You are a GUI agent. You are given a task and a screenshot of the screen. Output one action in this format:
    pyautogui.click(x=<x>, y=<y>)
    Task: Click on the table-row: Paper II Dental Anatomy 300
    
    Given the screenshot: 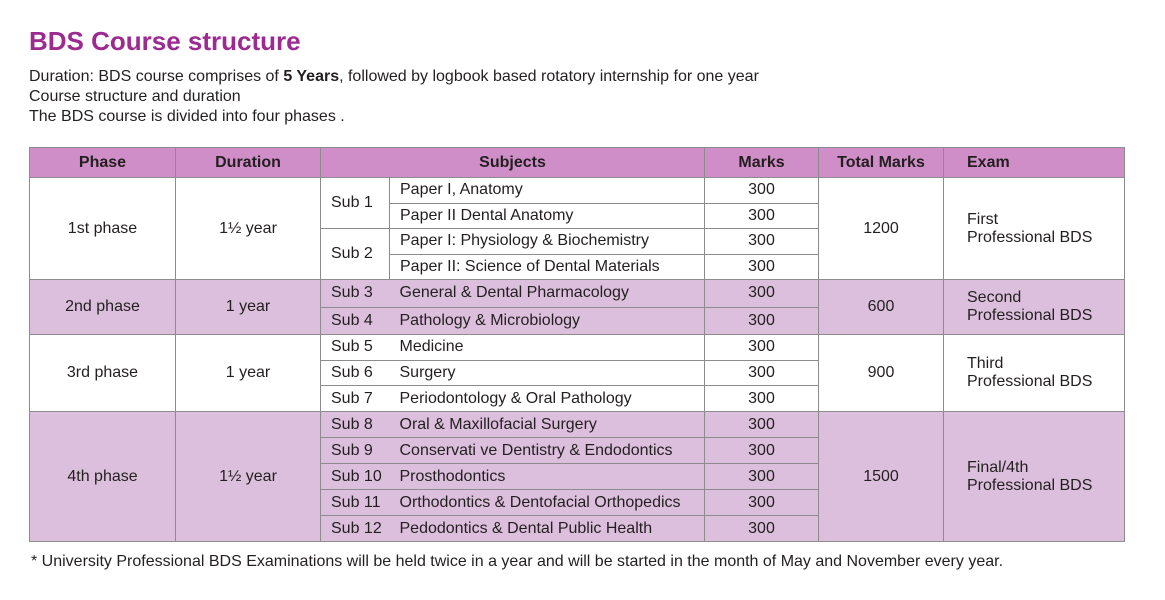 What is the action you would take?
    pyautogui.click(x=577, y=215)
    